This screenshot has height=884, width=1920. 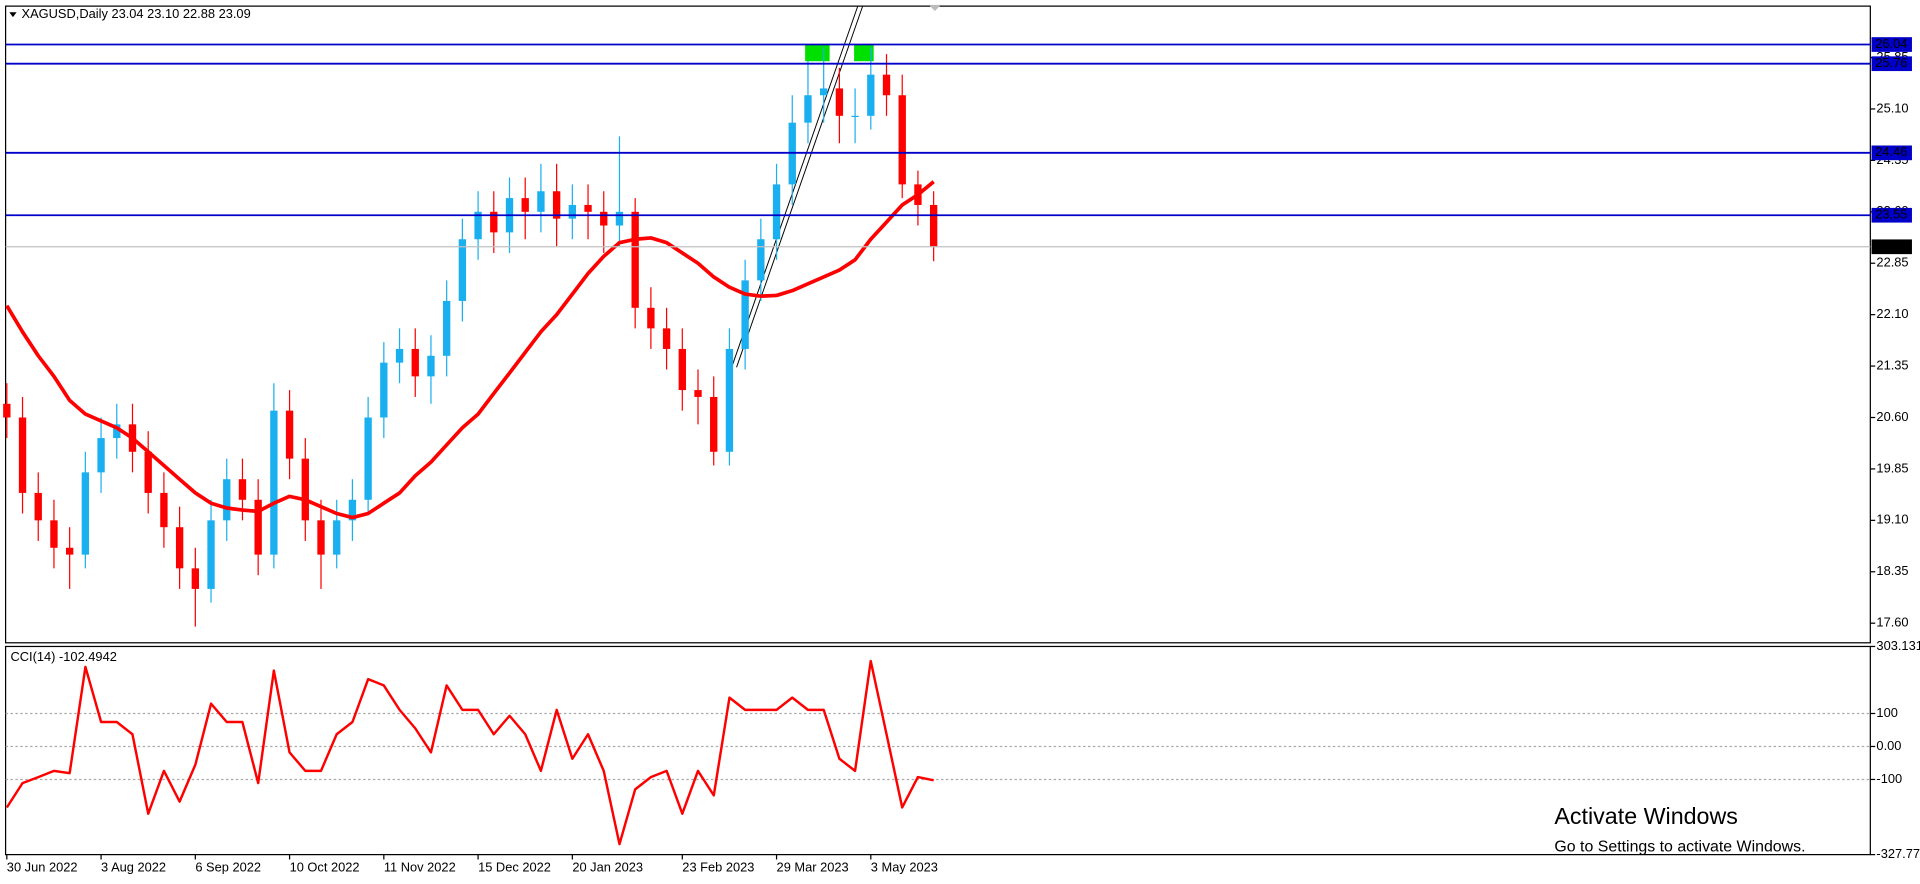 I want to click on x-tick-label: 3 May 2023, so click(x=904, y=866).